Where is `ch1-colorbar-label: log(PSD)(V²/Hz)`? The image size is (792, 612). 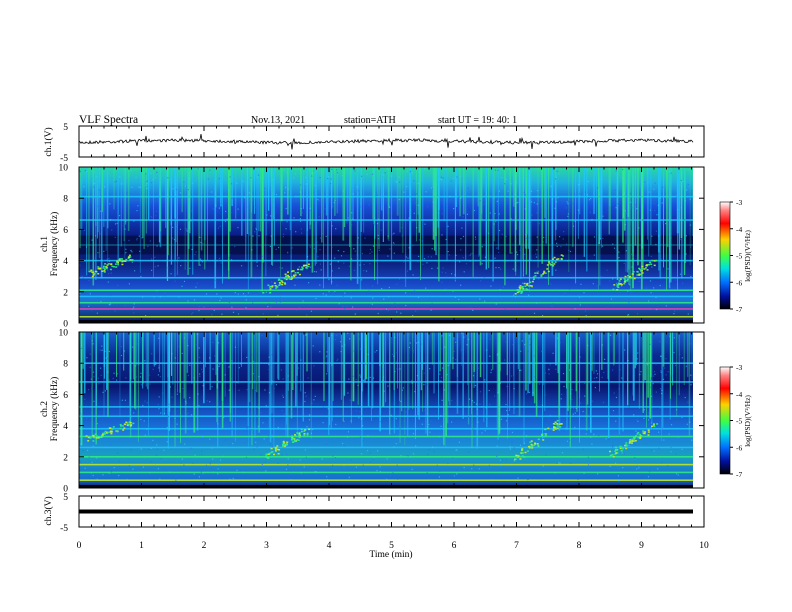 ch1-colorbar-label: log(PSD)(V²/Hz) is located at coordinates (747, 256).